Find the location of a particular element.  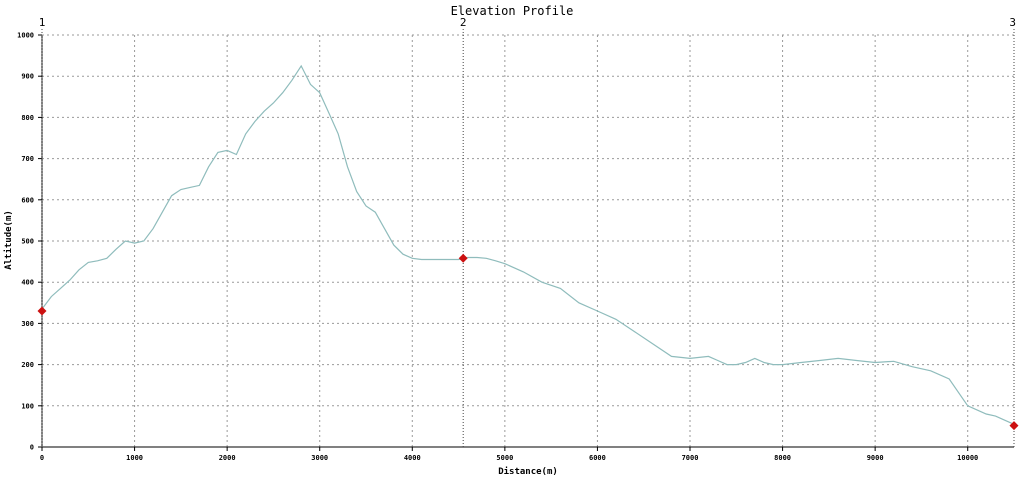

x-tick-label: 5000 is located at coordinates (504, 458).